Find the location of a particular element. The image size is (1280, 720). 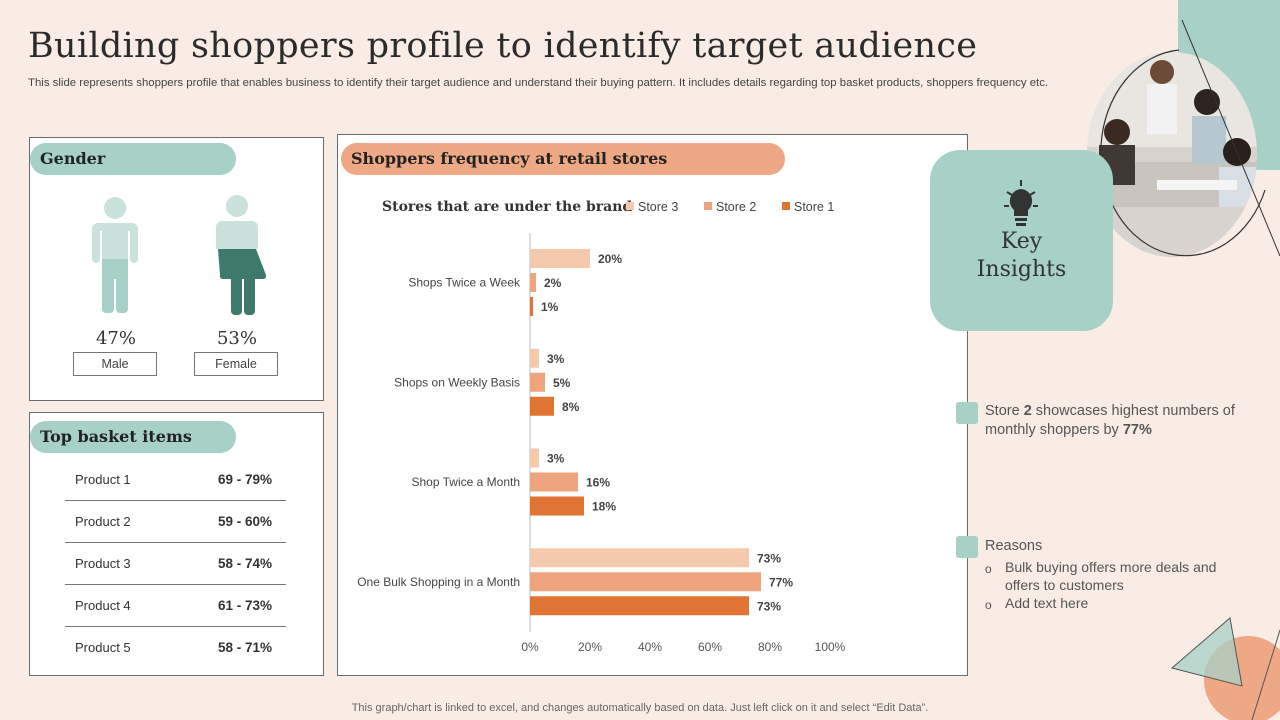

product-name: Product 3 is located at coordinates (103, 563).